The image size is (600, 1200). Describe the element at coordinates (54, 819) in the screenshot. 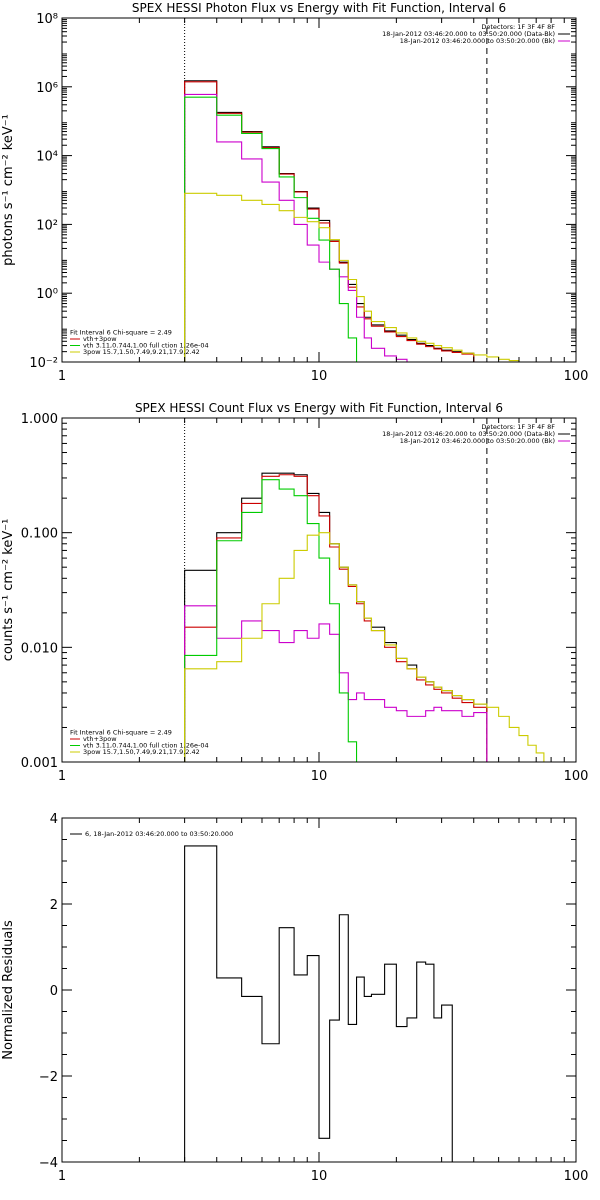

I see `y-tick-label: 4` at that location.